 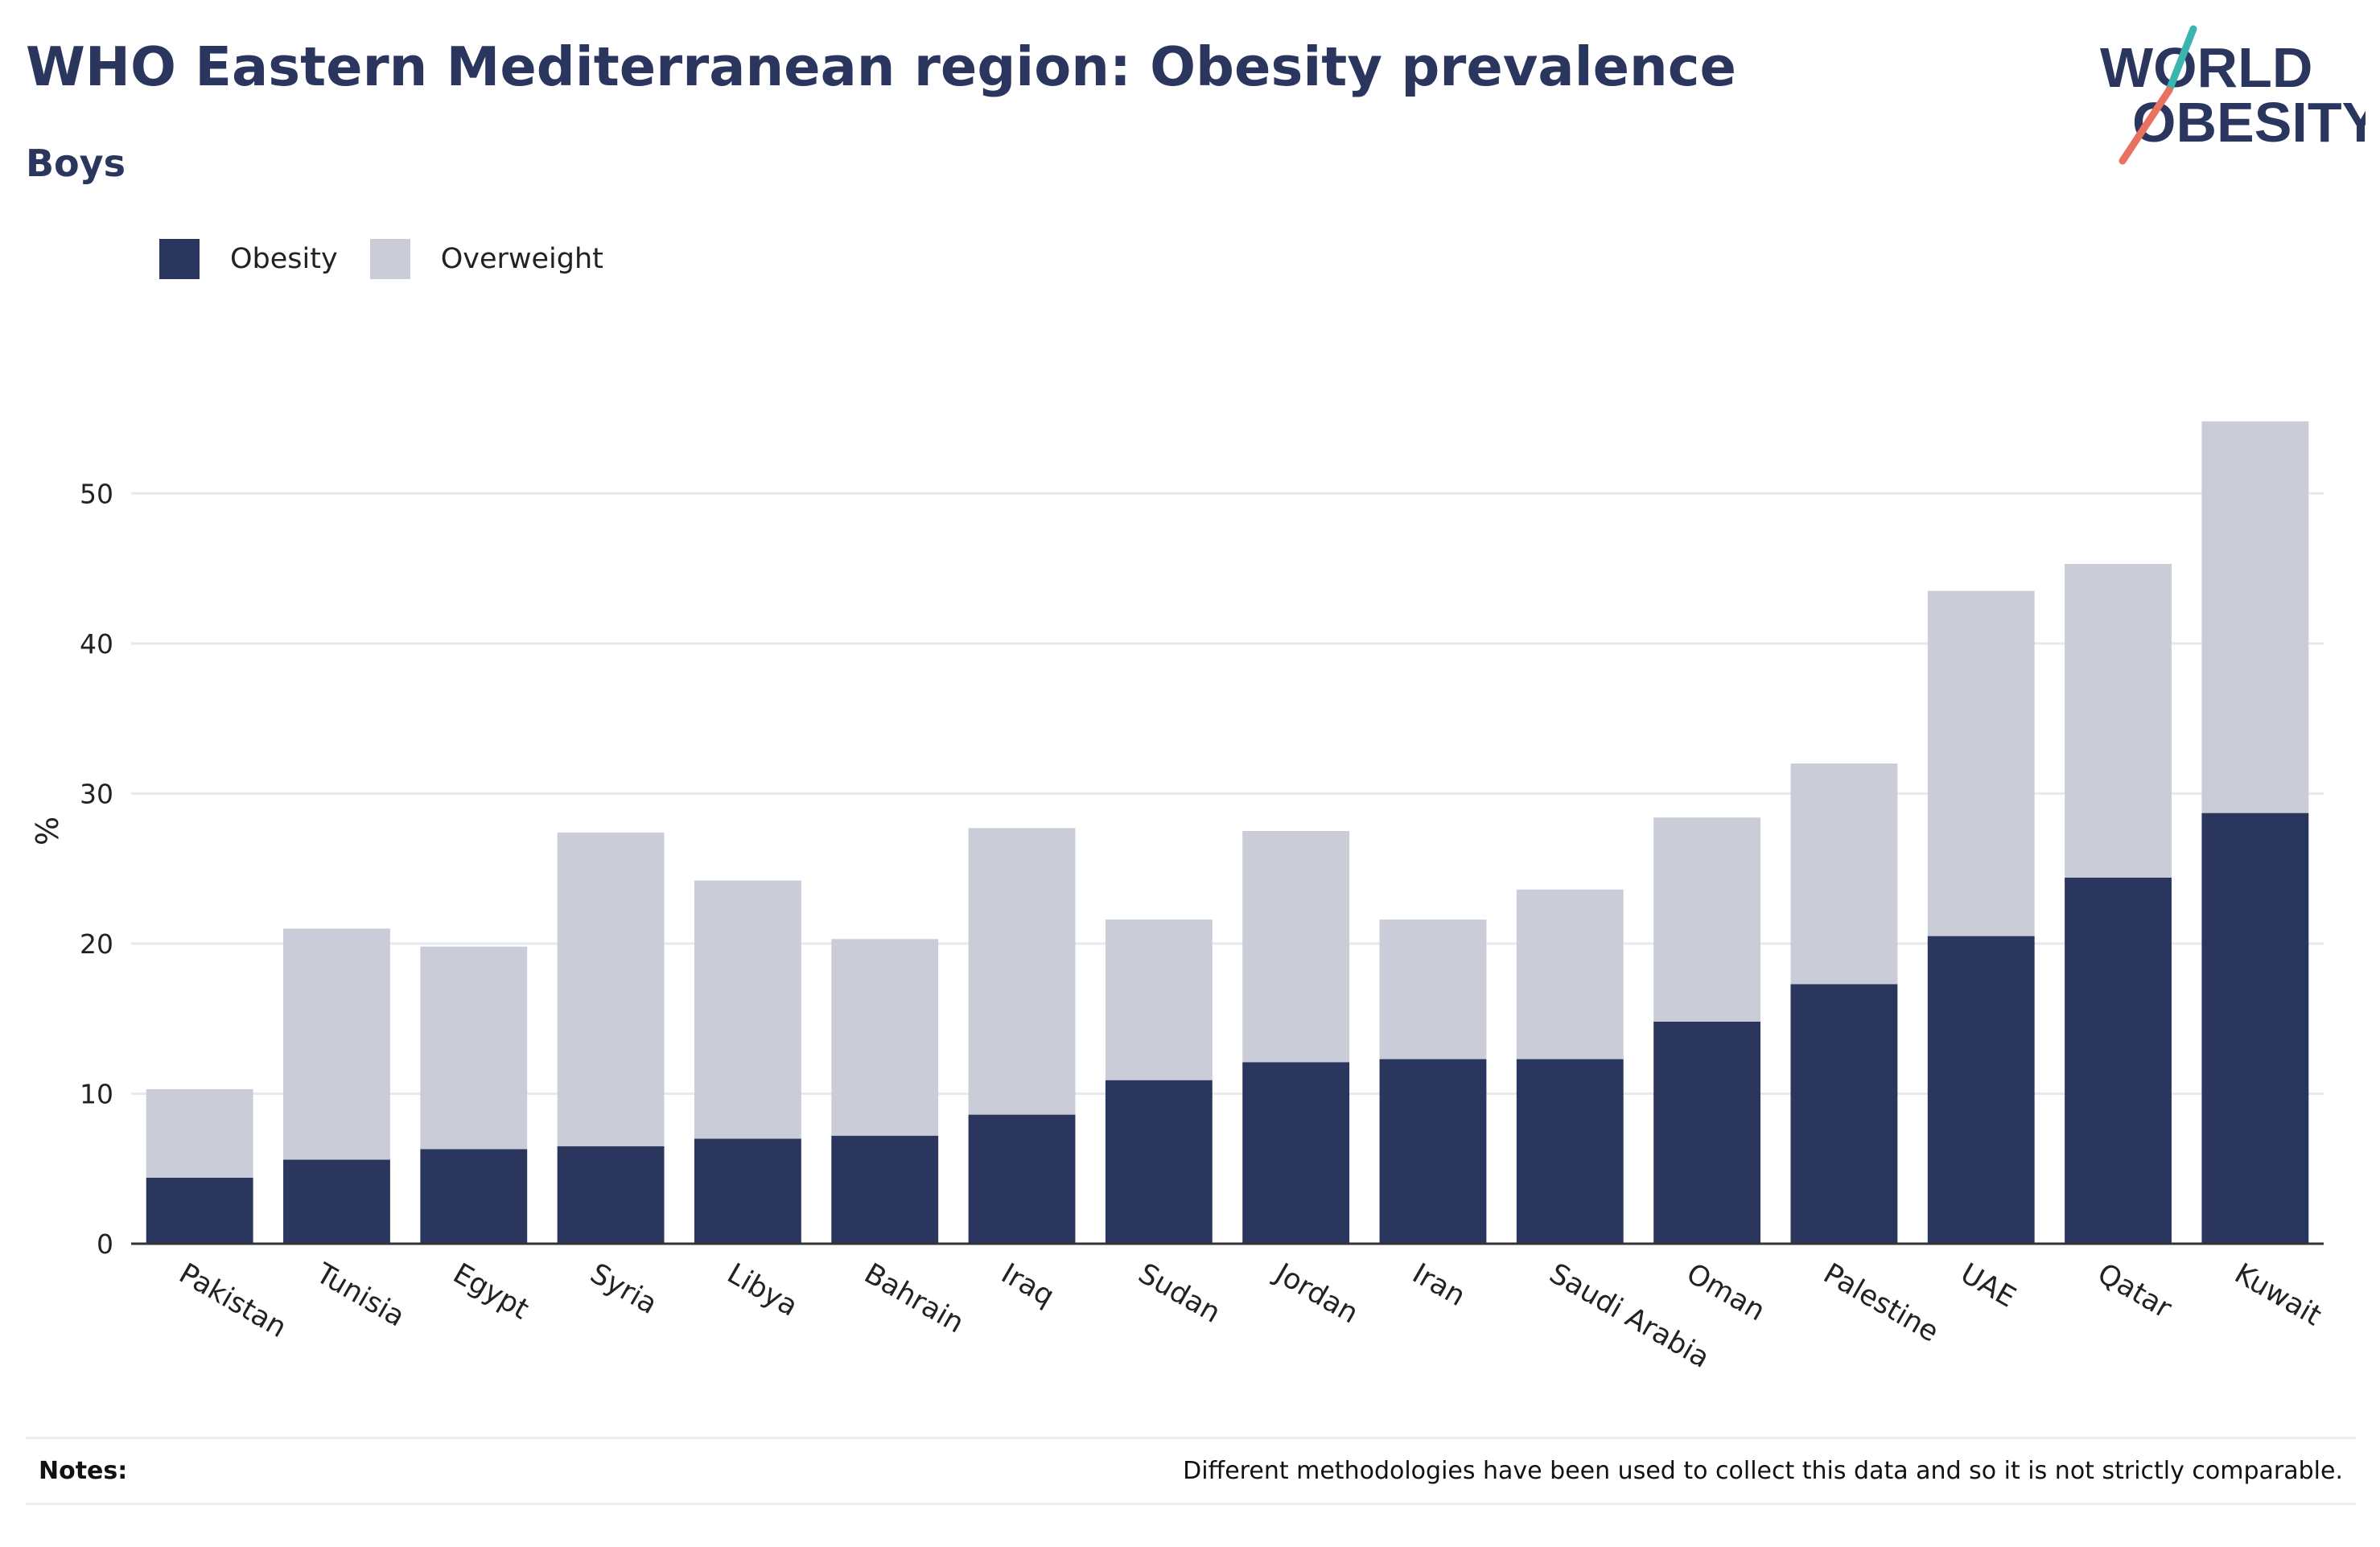 I want to click on x-tick-label: UAE, so click(x=1988, y=1285).